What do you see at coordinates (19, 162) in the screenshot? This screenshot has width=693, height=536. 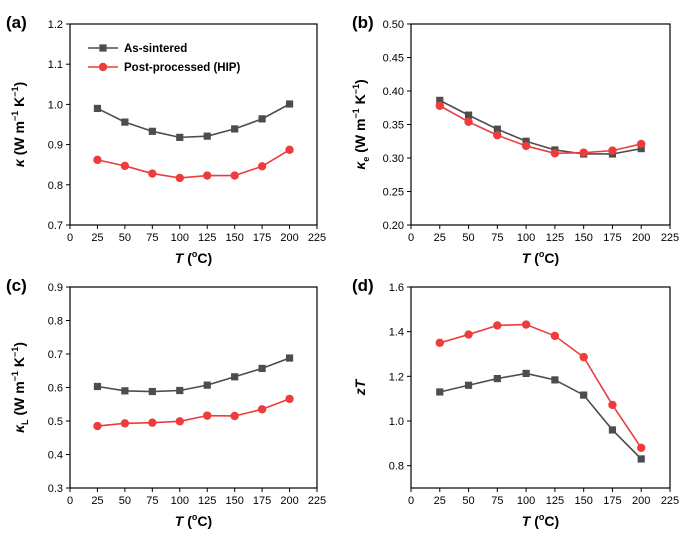 I see `y-axis-label-symbol: κ` at bounding box center [19, 162].